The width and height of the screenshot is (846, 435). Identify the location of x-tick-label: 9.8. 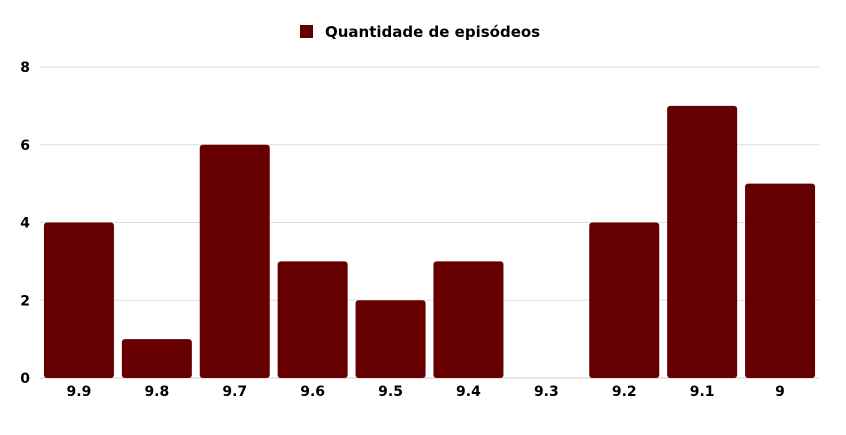
(156, 392).